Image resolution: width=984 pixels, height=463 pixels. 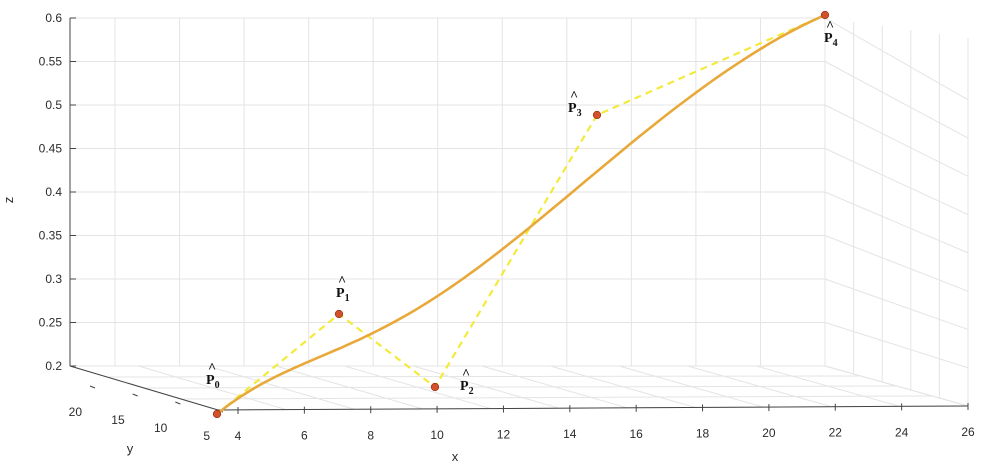 What do you see at coordinates (370, 435) in the screenshot?
I see `x-tick-label: 8` at bounding box center [370, 435].